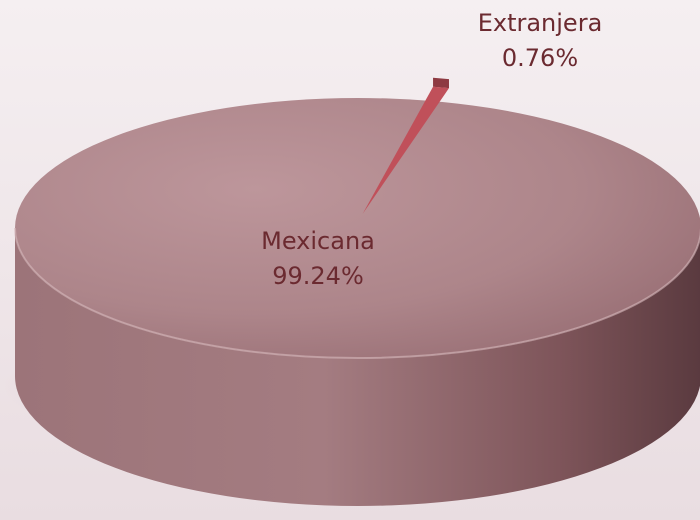 The image size is (700, 520). I want to click on slice-value-mexicana: 99.24%, so click(318, 275).